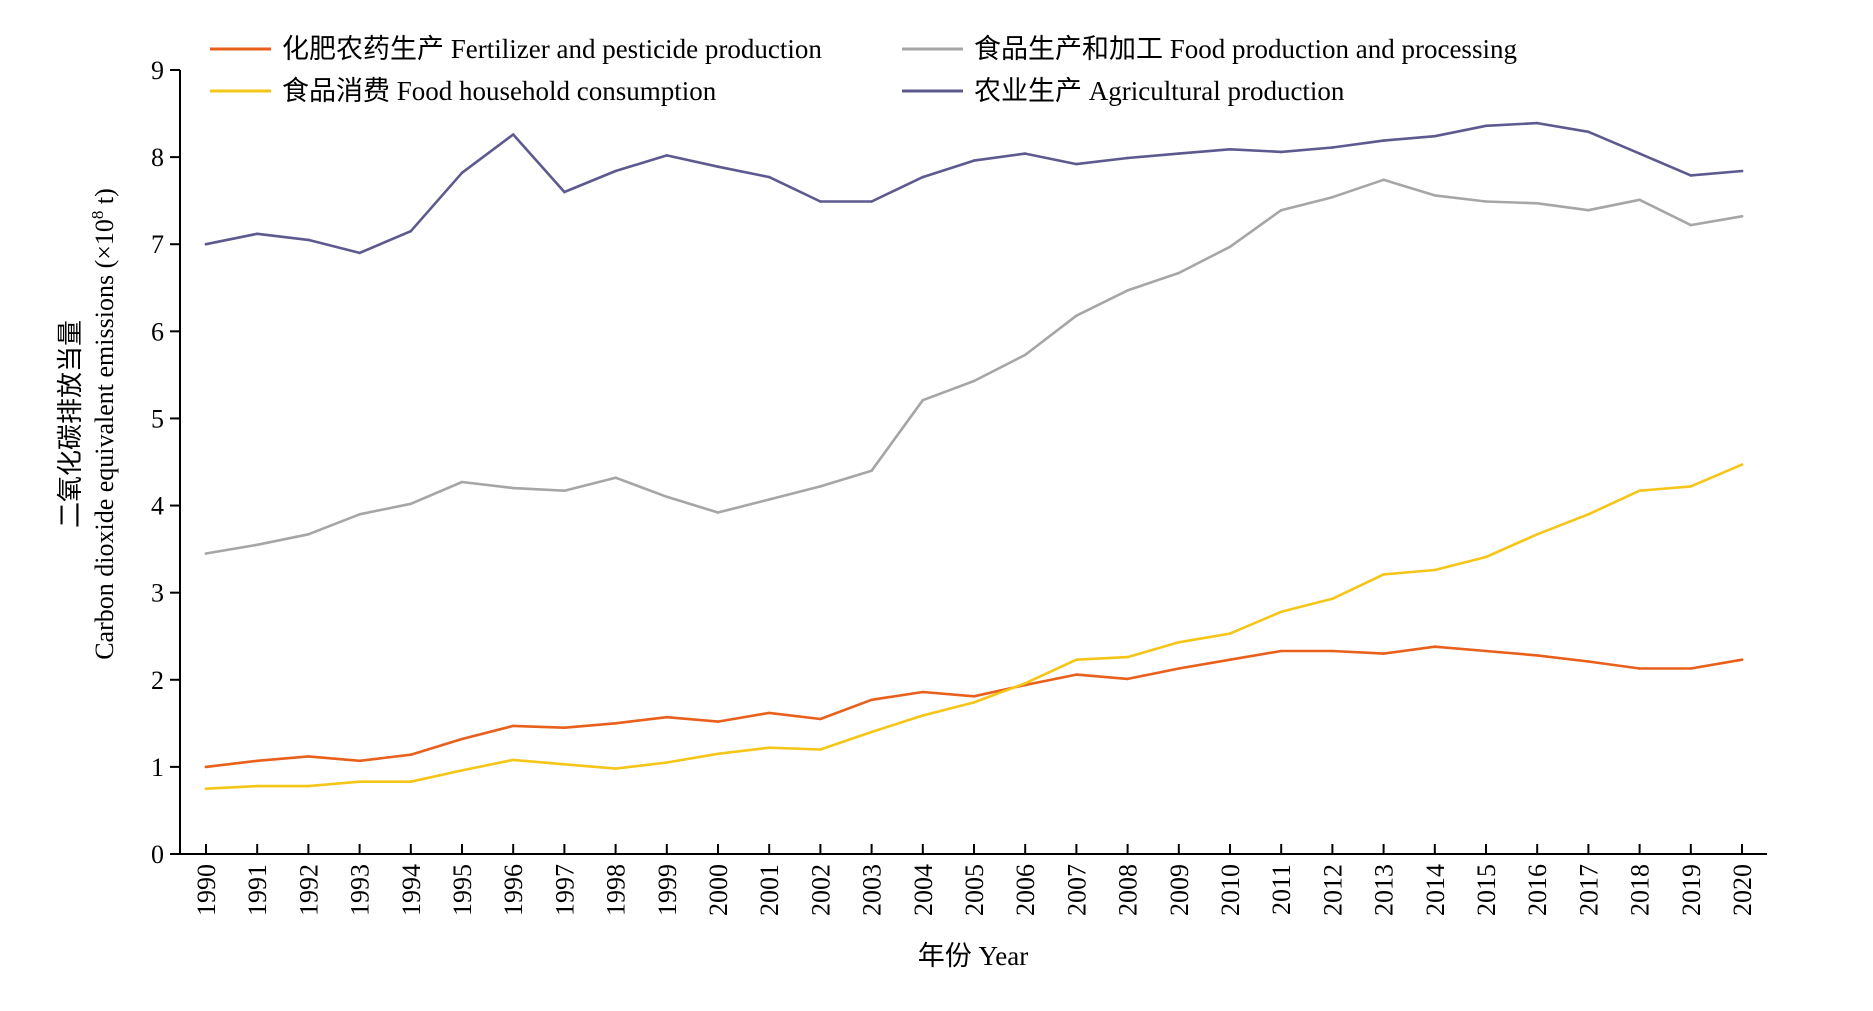 The width and height of the screenshot is (1873, 1011). I want to click on y-tick-label: 0, so click(157, 854).